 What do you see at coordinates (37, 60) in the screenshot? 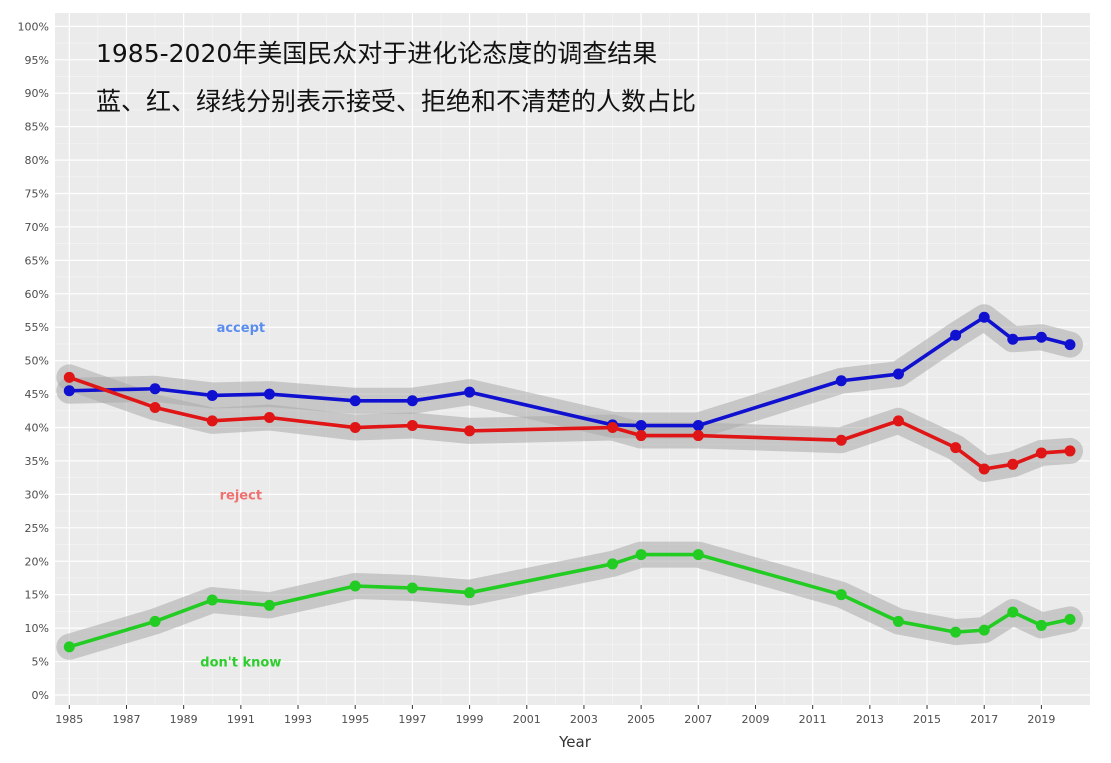
I see `y-tick-label: 95%` at bounding box center [37, 60].